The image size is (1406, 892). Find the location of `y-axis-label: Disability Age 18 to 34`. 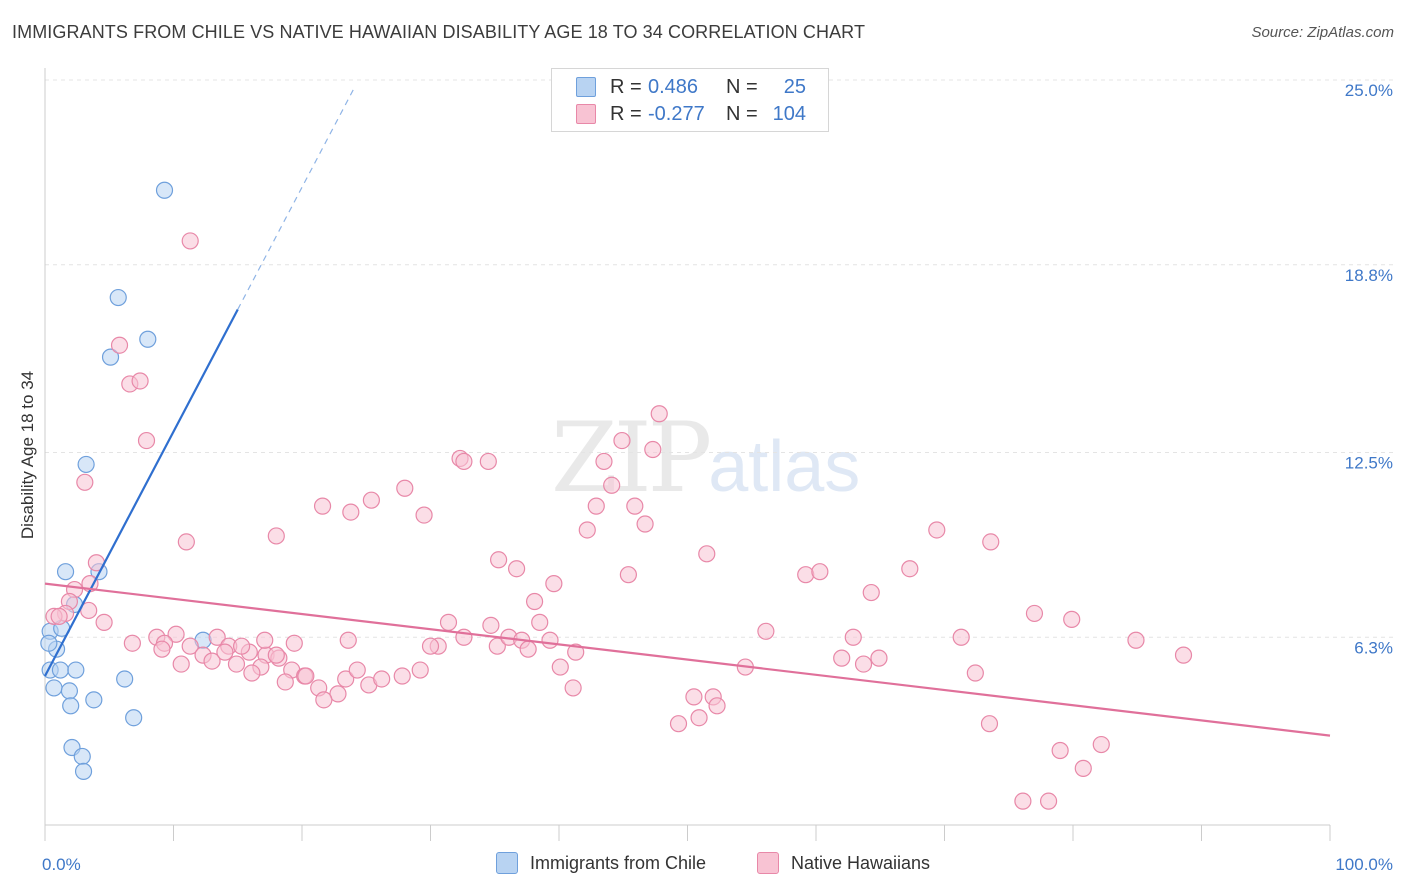

y-axis-label: Disability Age 18 to 34 is located at coordinates (27, 455).